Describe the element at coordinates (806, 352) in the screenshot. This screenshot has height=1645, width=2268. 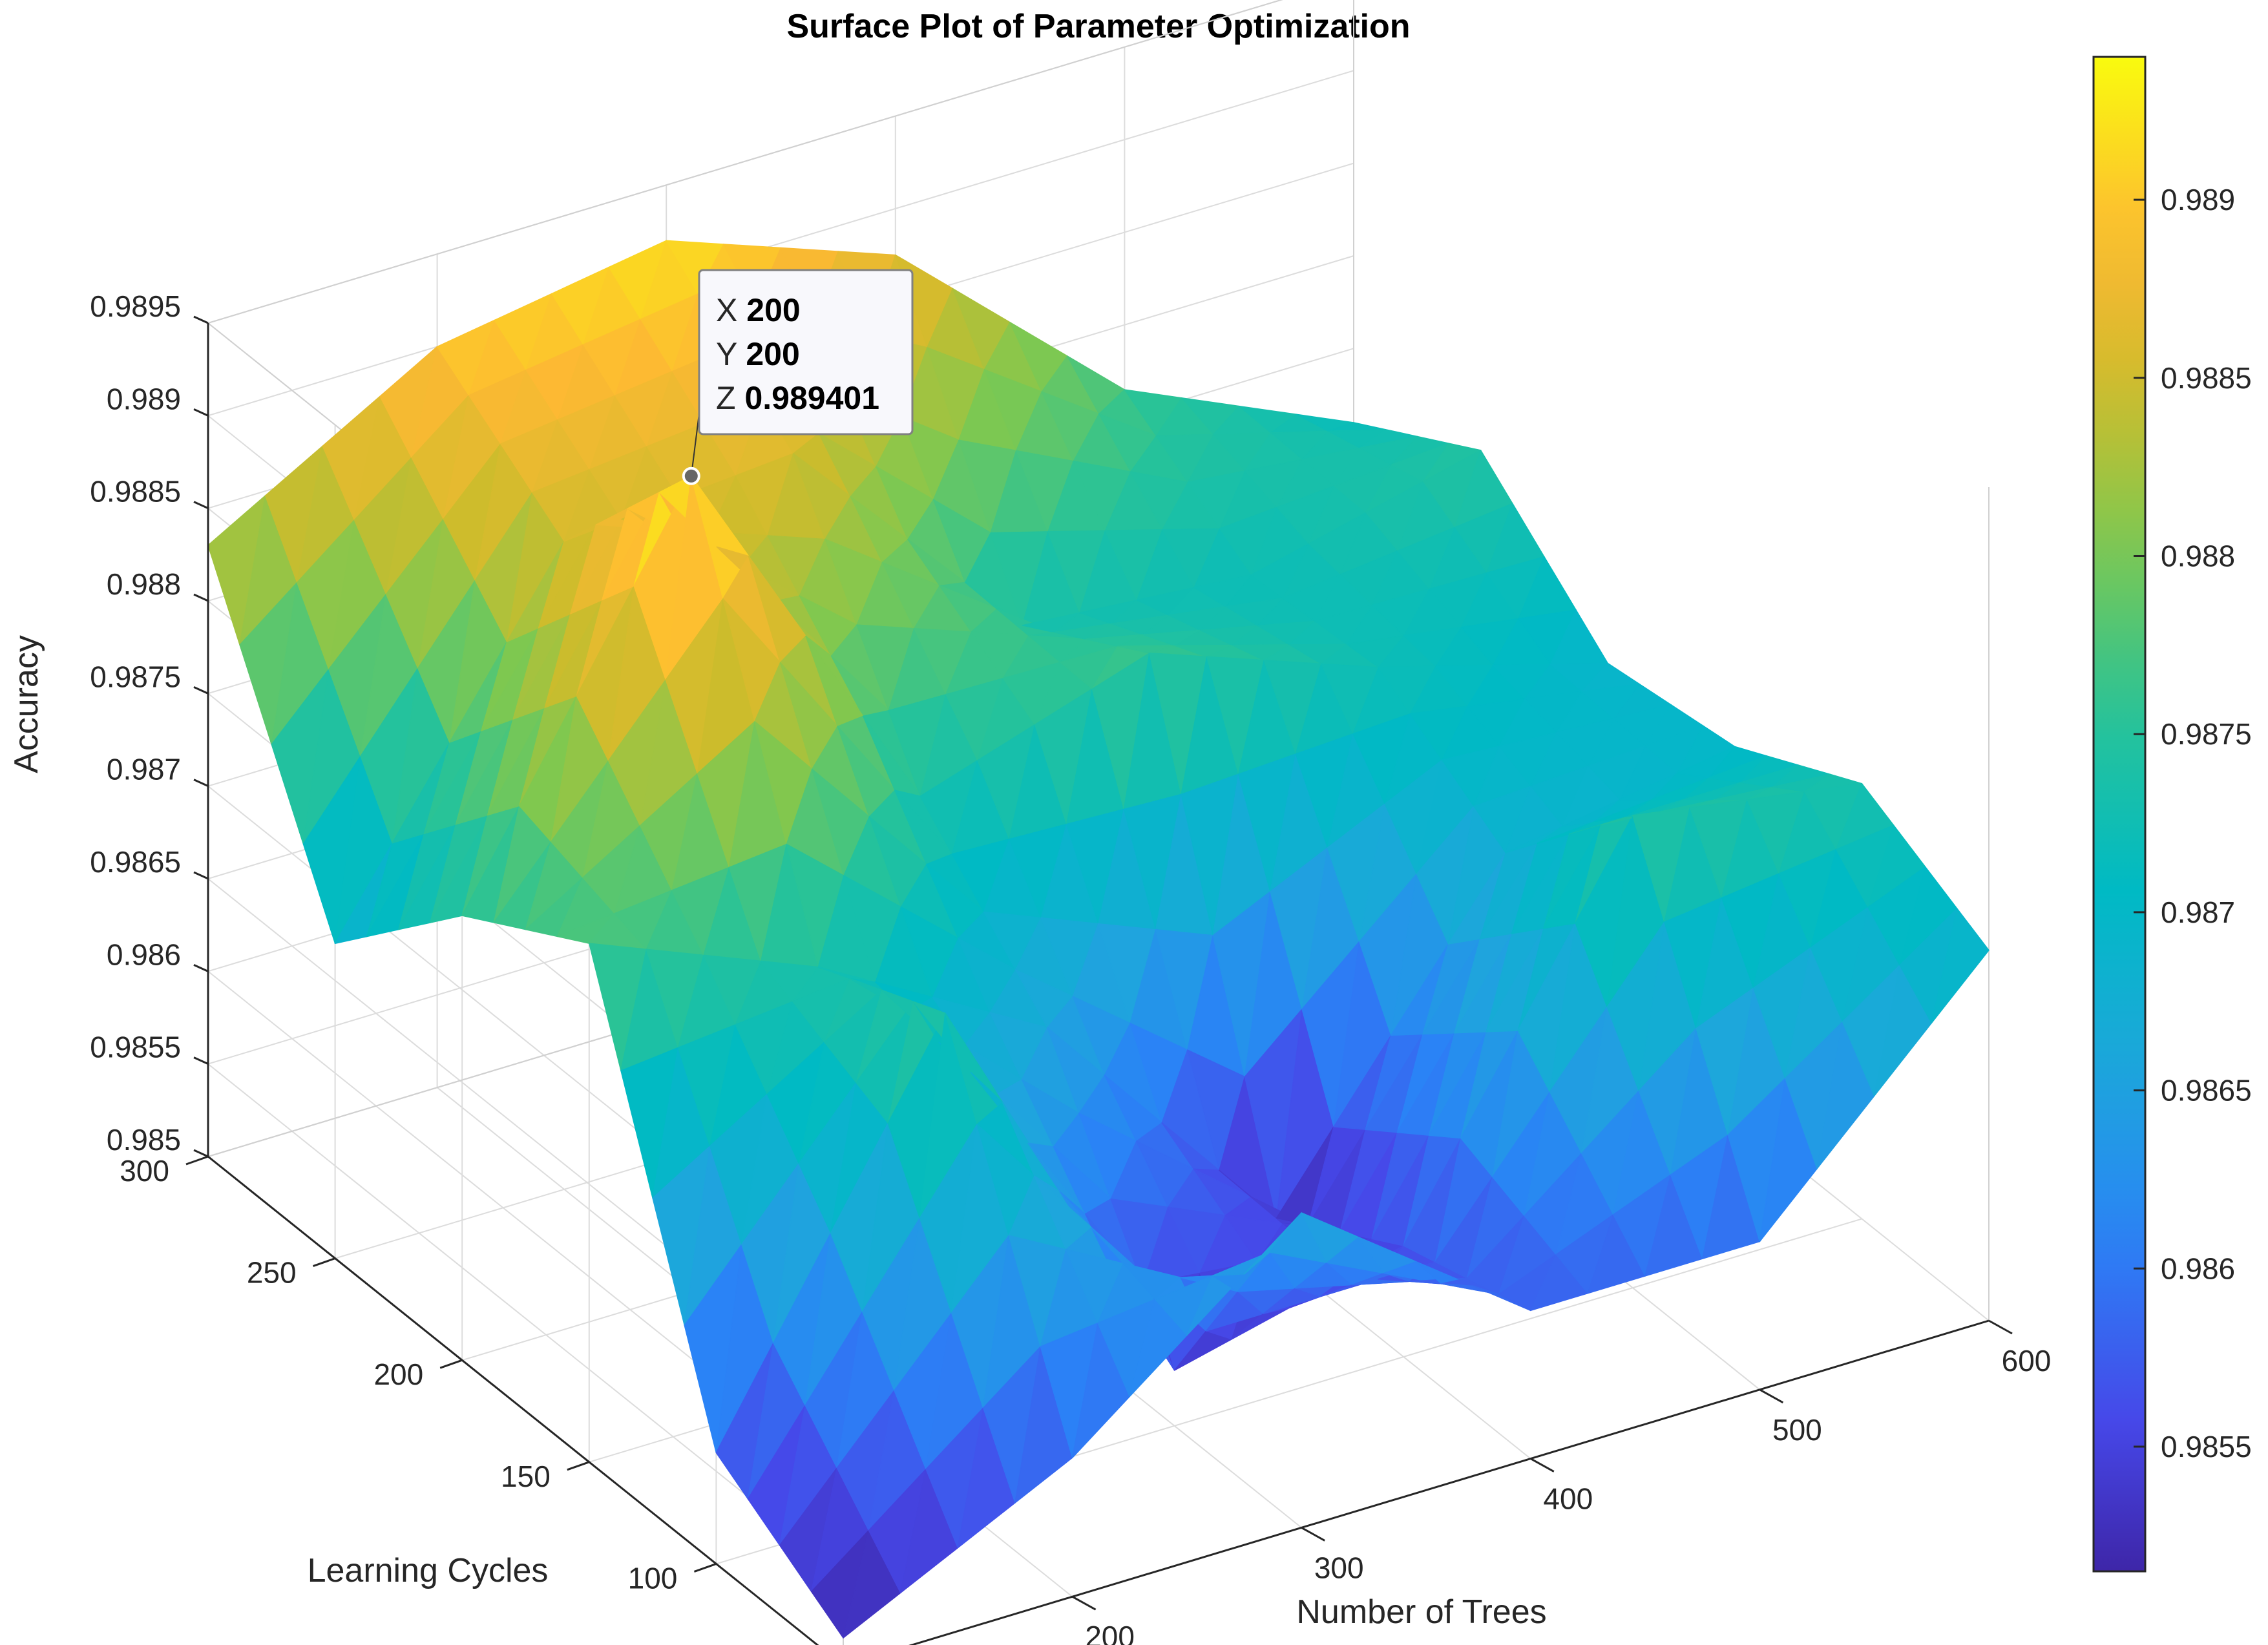
I see `datatip-box` at that location.